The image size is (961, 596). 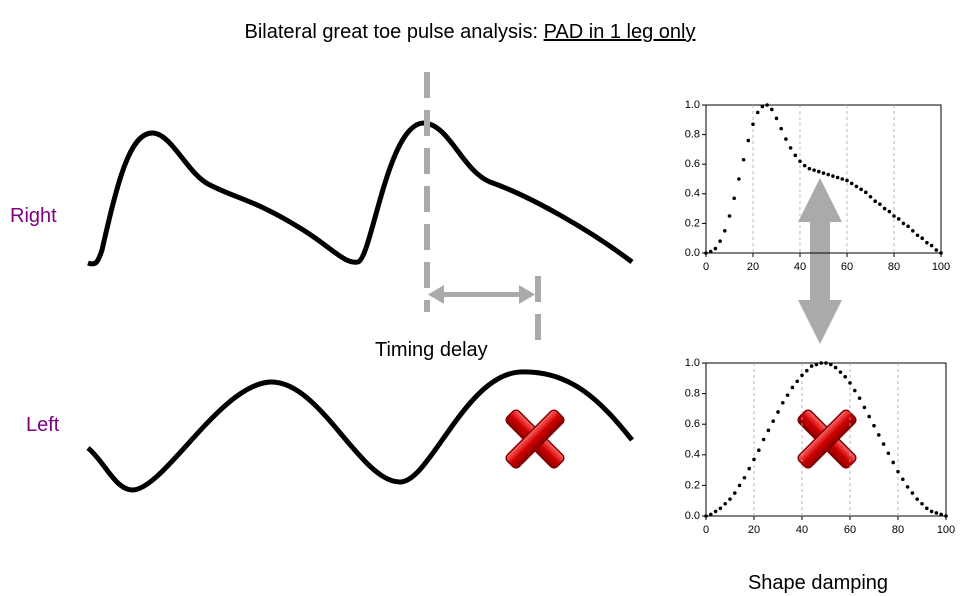 What do you see at coordinates (481, 294) in the screenshot?
I see `timing-arrow` at bounding box center [481, 294].